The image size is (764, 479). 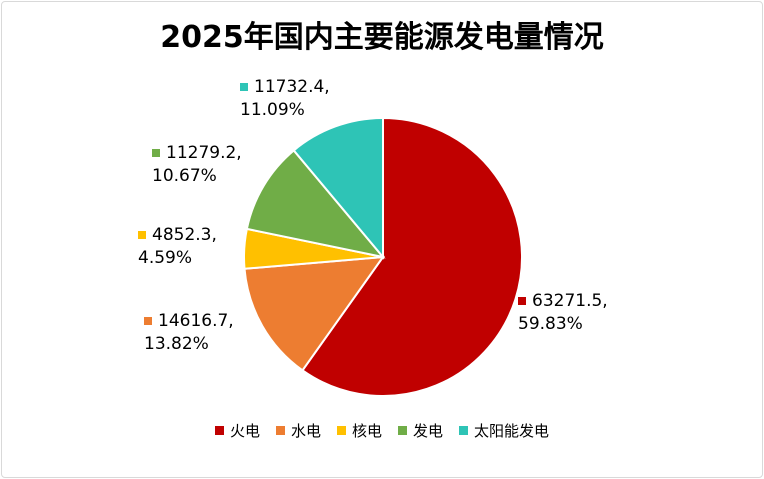 I want to click on data-label-percent-hydro: 13.82%, so click(x=176, y=344).